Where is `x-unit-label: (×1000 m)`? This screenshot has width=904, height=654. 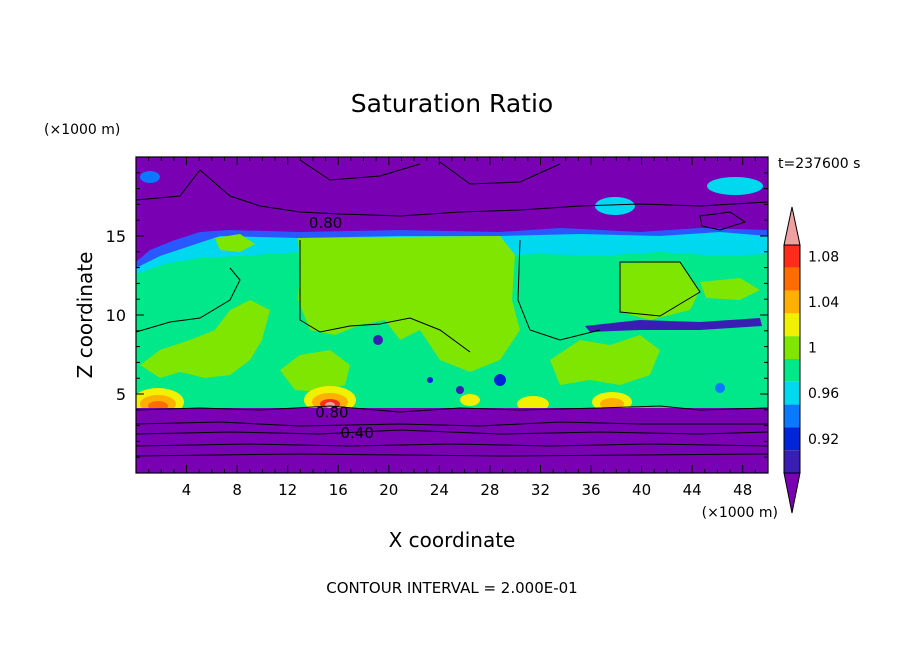
x-unit-label: (×1000 m) is located at coordinates (740, 513).